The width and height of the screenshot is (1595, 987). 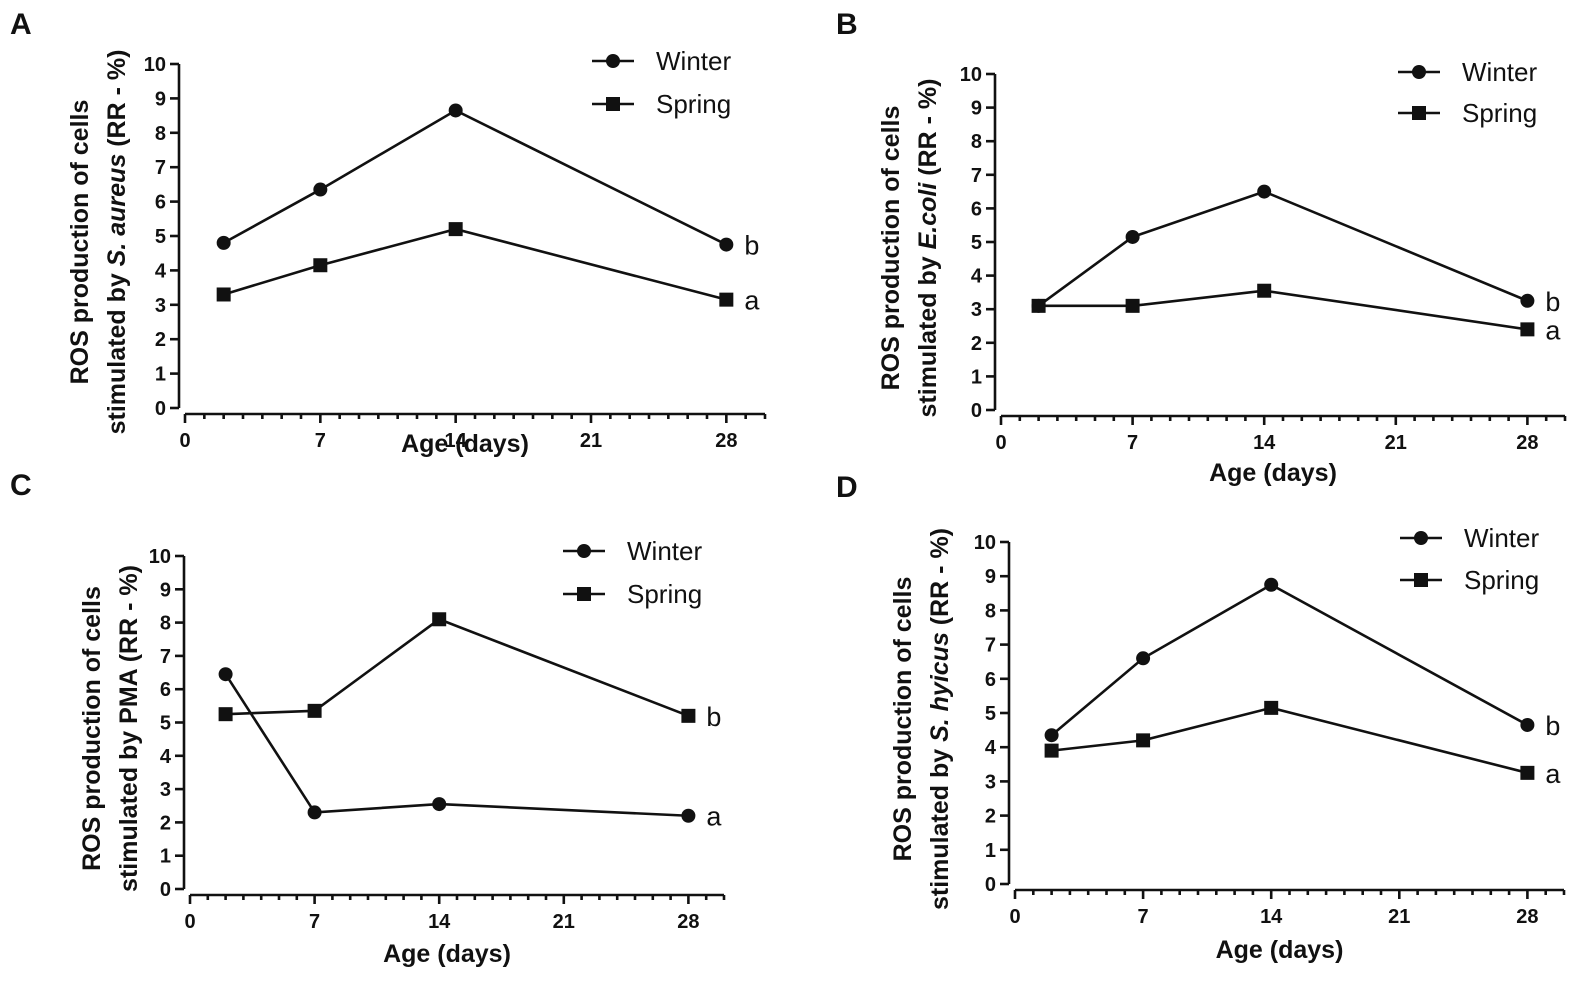 I want to click on y-axis-title-part: stimulated by PMA (RR - %), so click(x=129, y=728).